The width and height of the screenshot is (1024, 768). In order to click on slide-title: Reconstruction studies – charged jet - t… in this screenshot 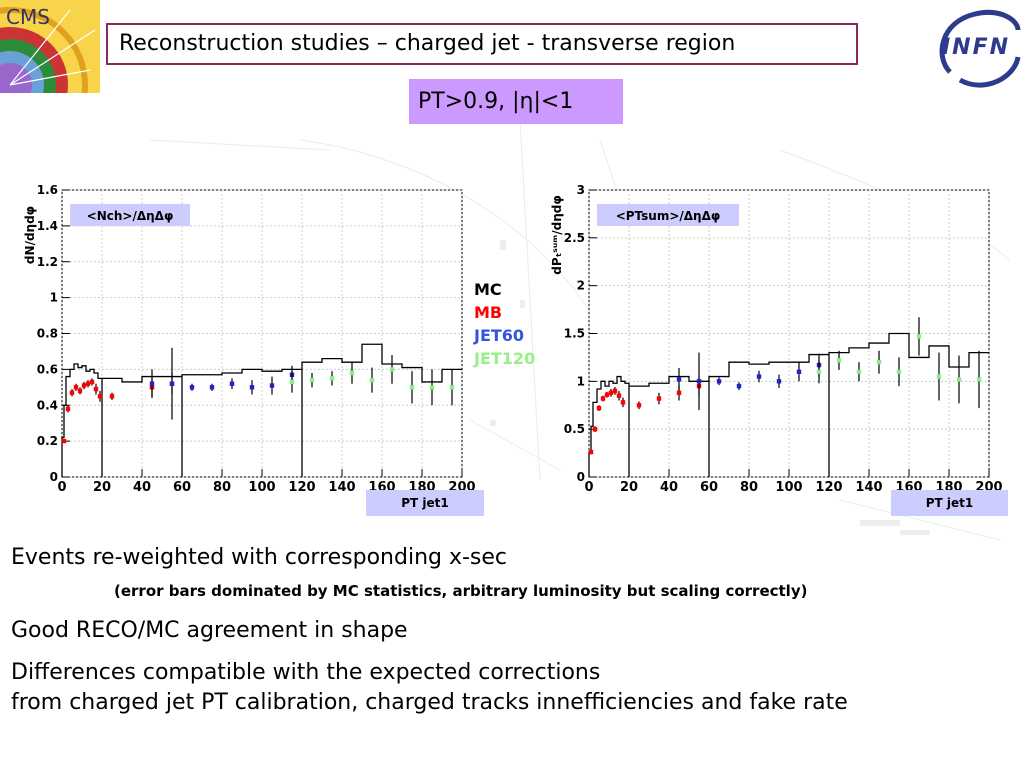, I will do `click(482, 44)`.